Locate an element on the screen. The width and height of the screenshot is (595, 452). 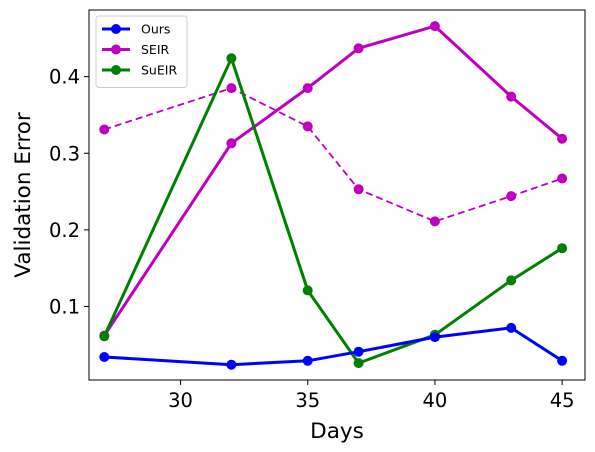
legend-marker-seir is located at coordinates (116, 49).